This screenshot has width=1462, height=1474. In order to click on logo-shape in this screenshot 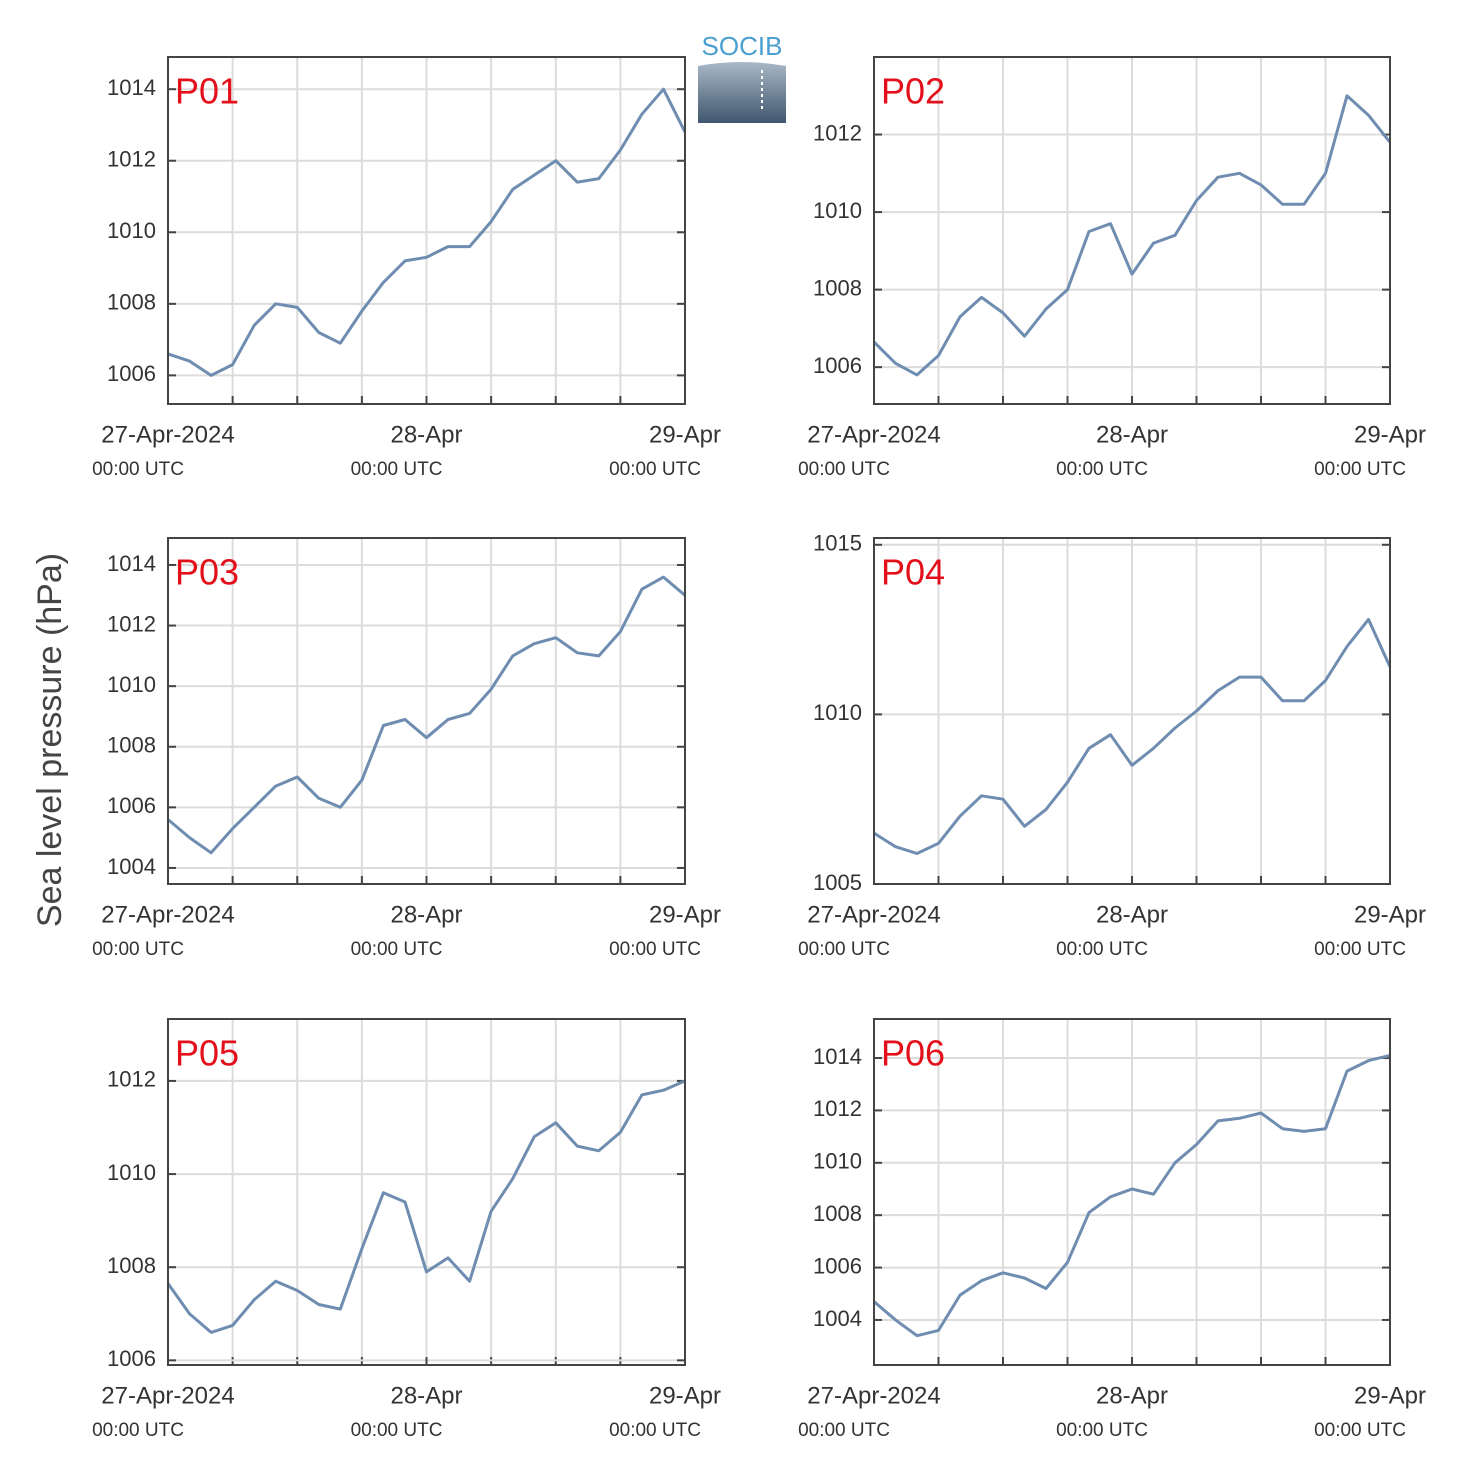, I will do `click(742, 92)`.